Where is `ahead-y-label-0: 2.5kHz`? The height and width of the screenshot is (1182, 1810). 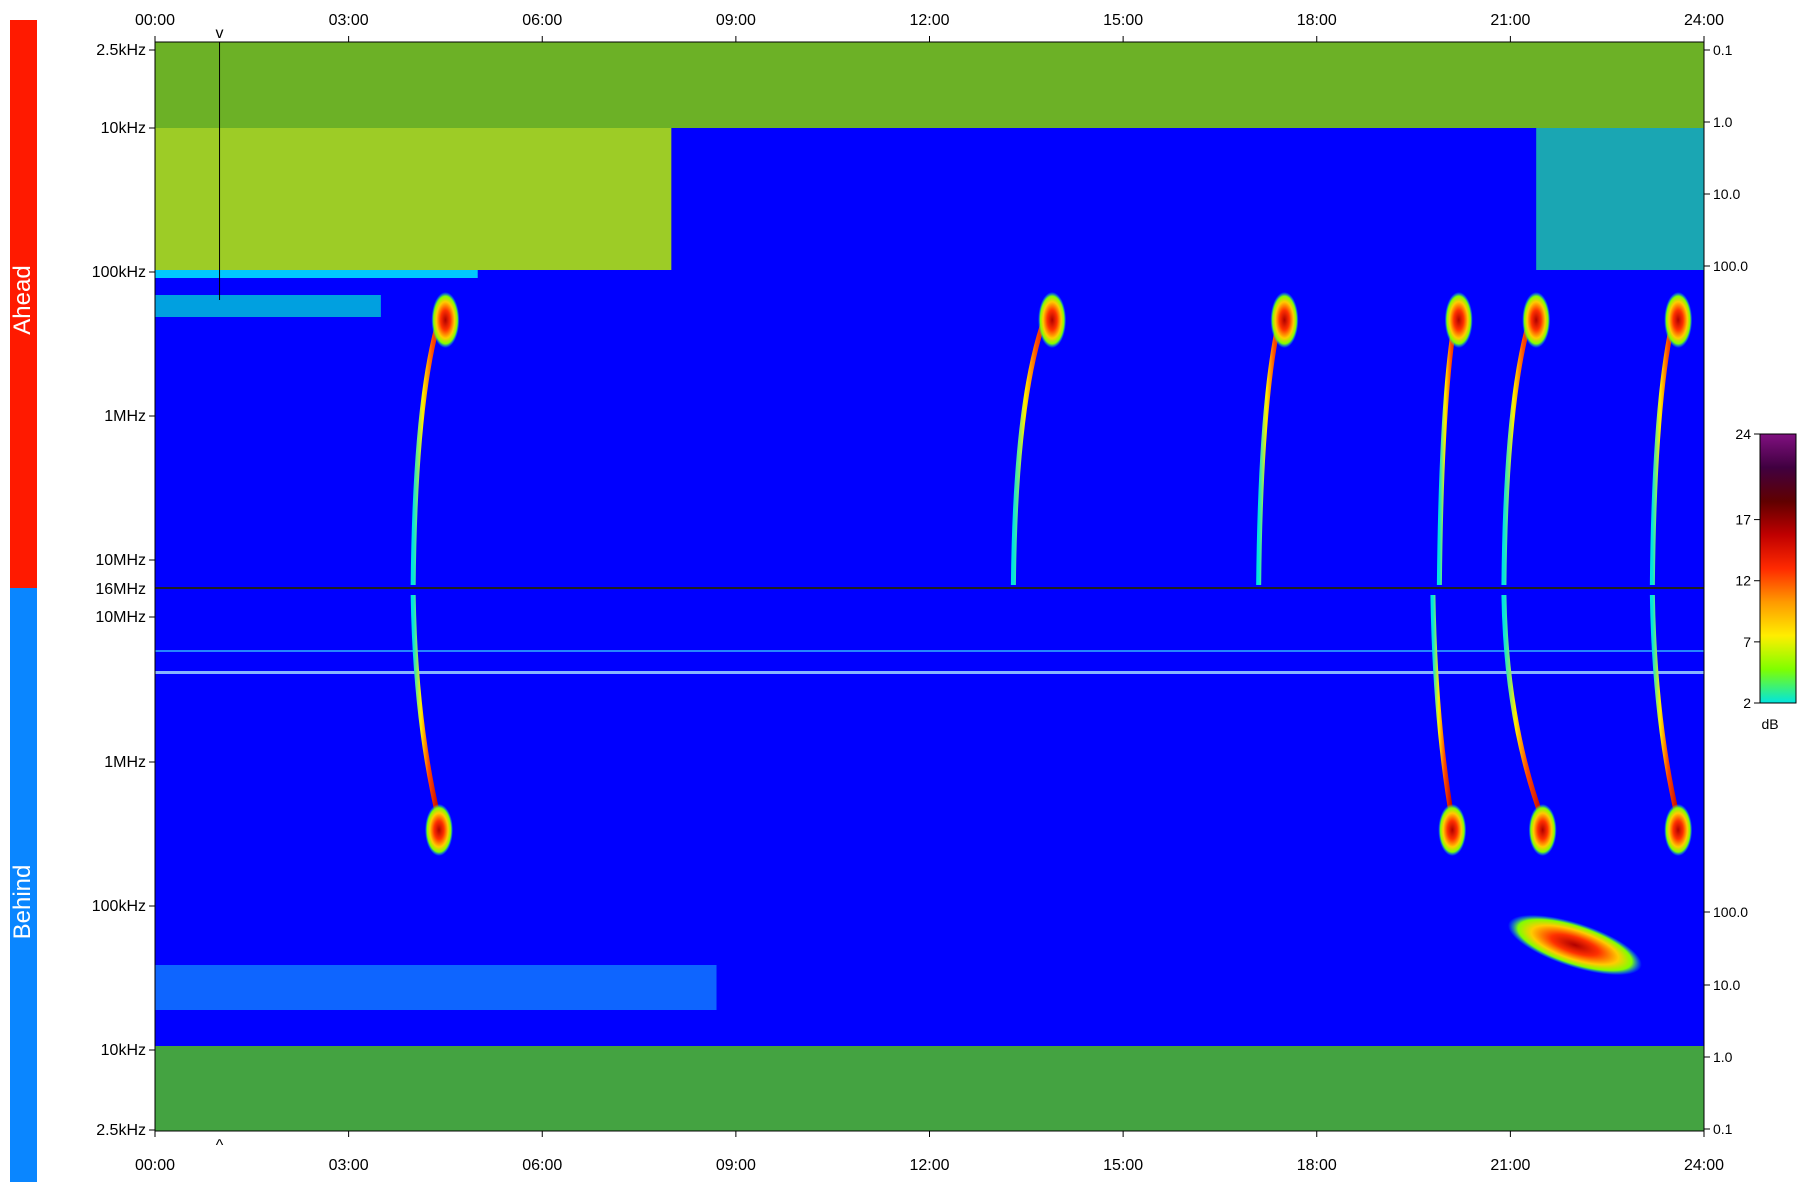 ahead-y-label-0: 2.5kHz is located at coordinates (121, 50).